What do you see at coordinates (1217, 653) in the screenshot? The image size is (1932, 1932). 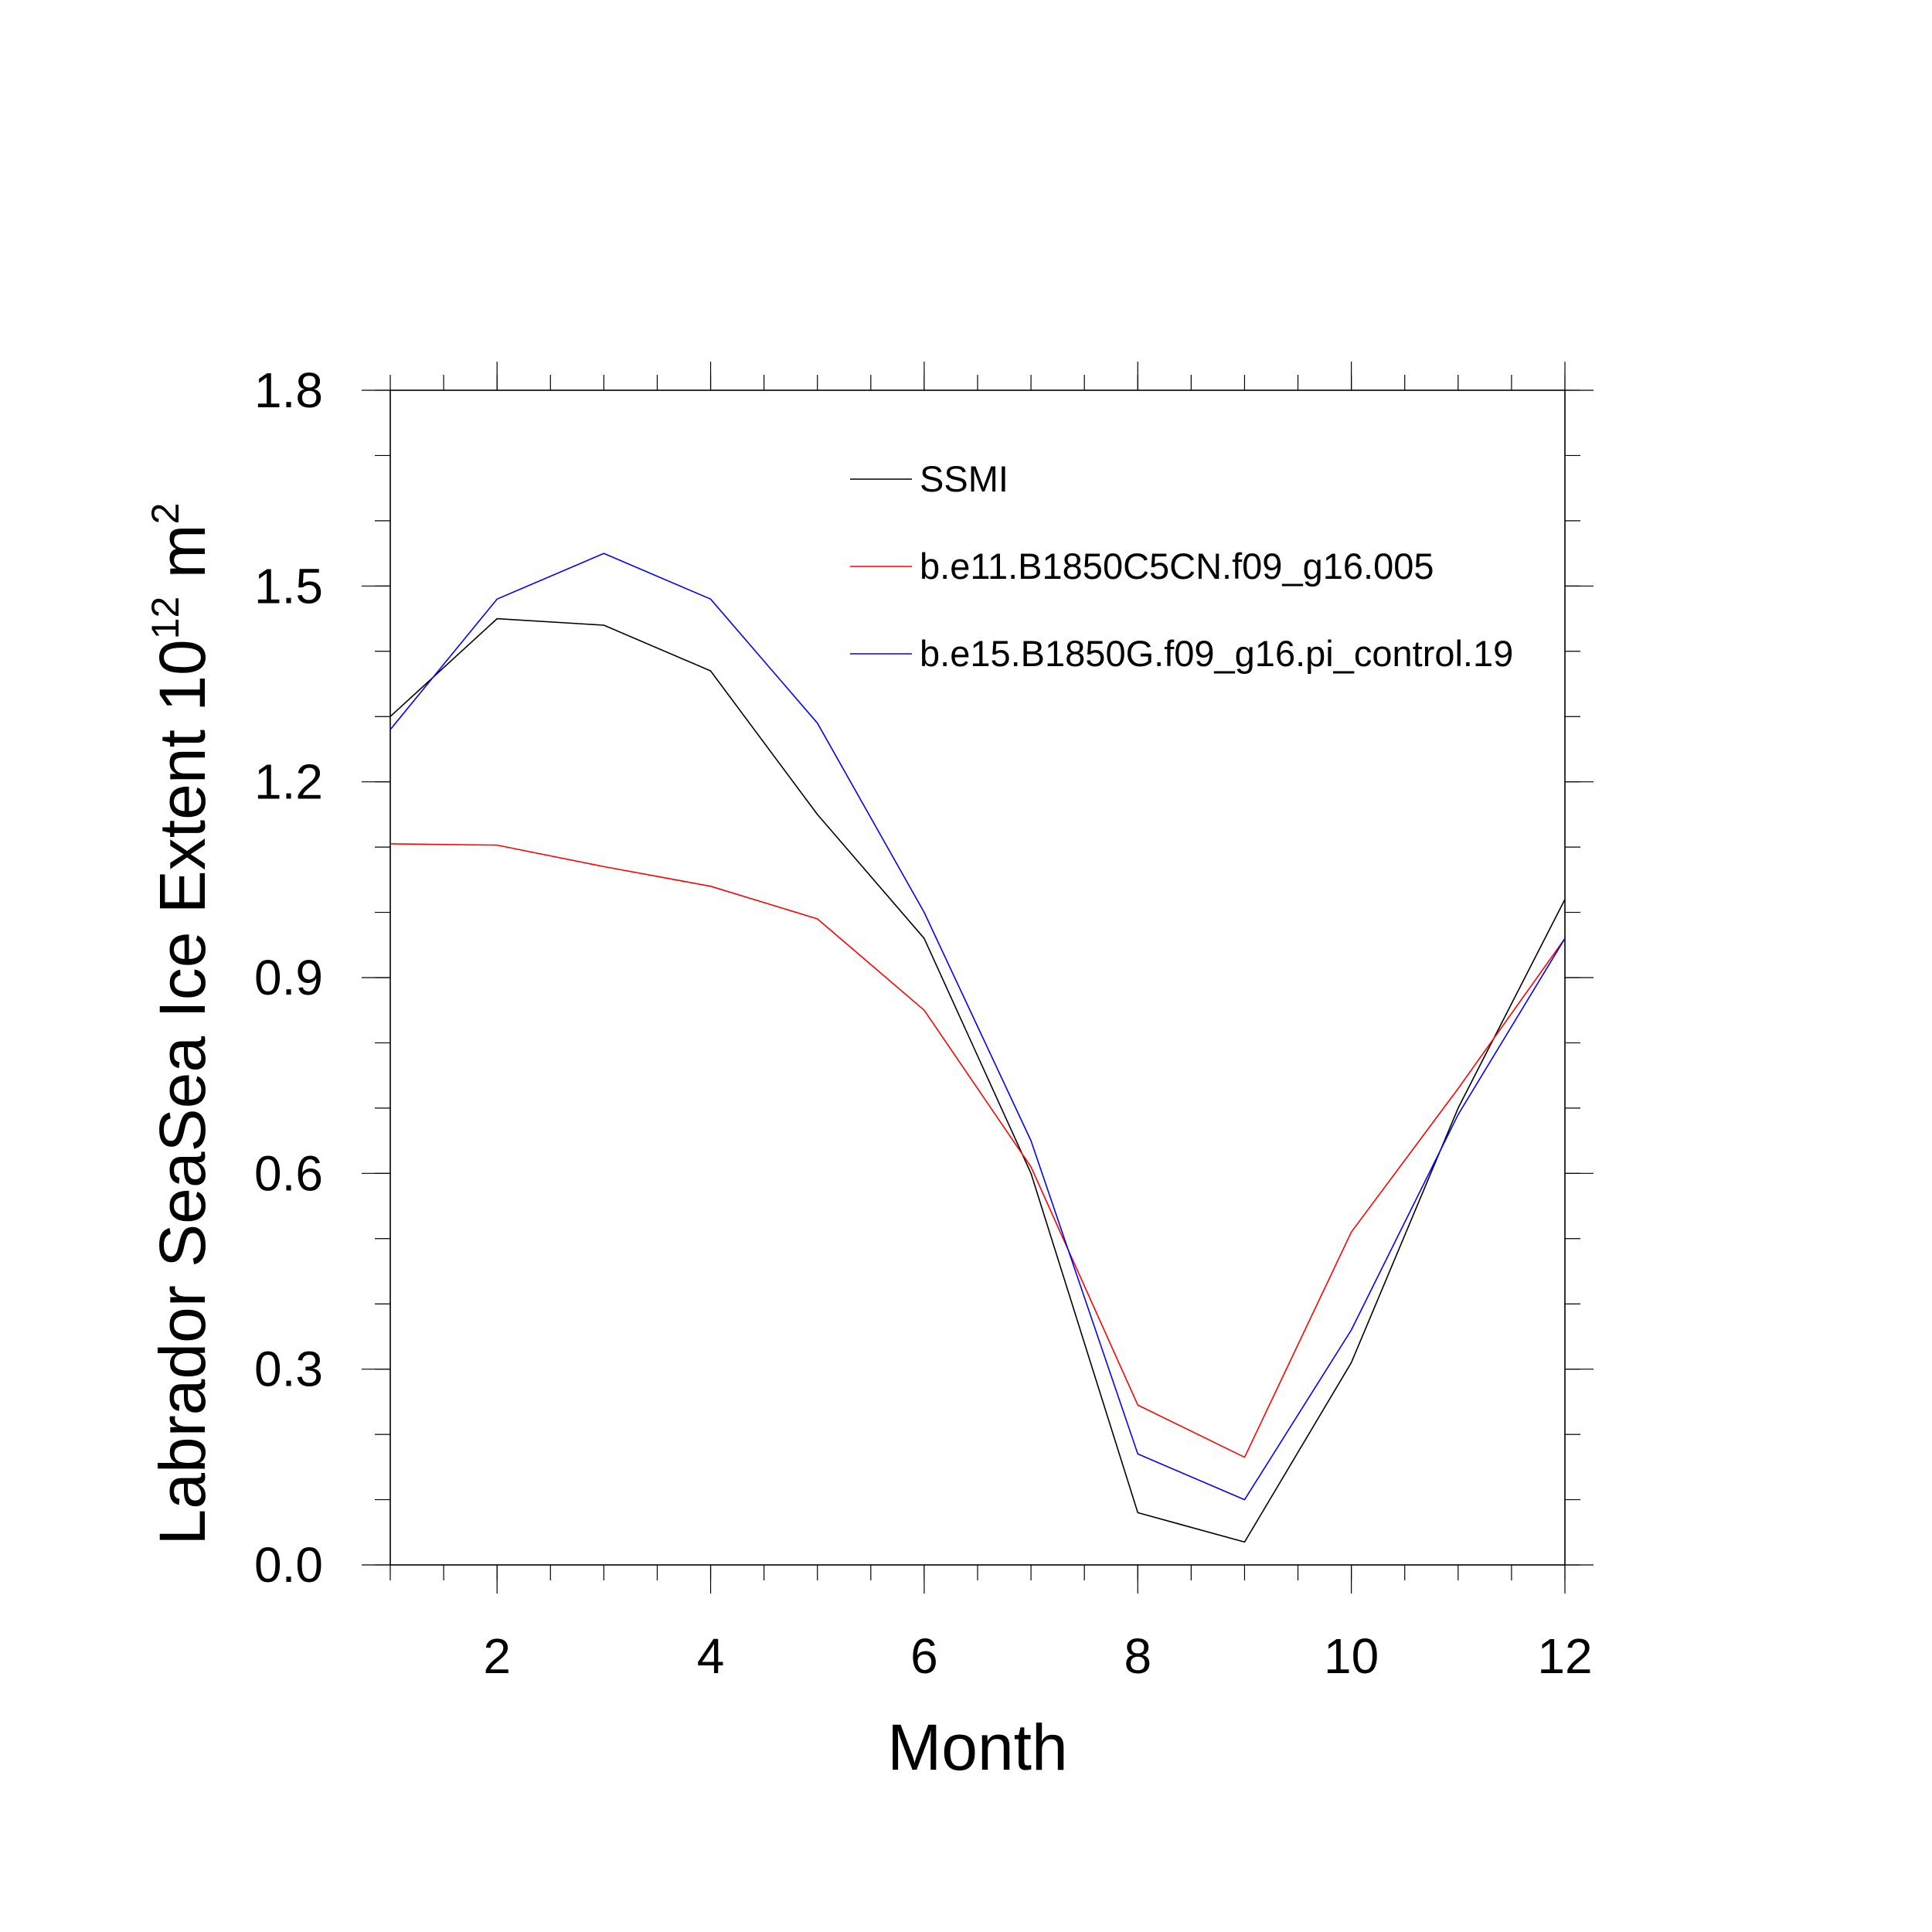 I see `legend-label-3: b.e15.B1850G.f09_g16.pi_control.19` at bounding box center [1217, 653].